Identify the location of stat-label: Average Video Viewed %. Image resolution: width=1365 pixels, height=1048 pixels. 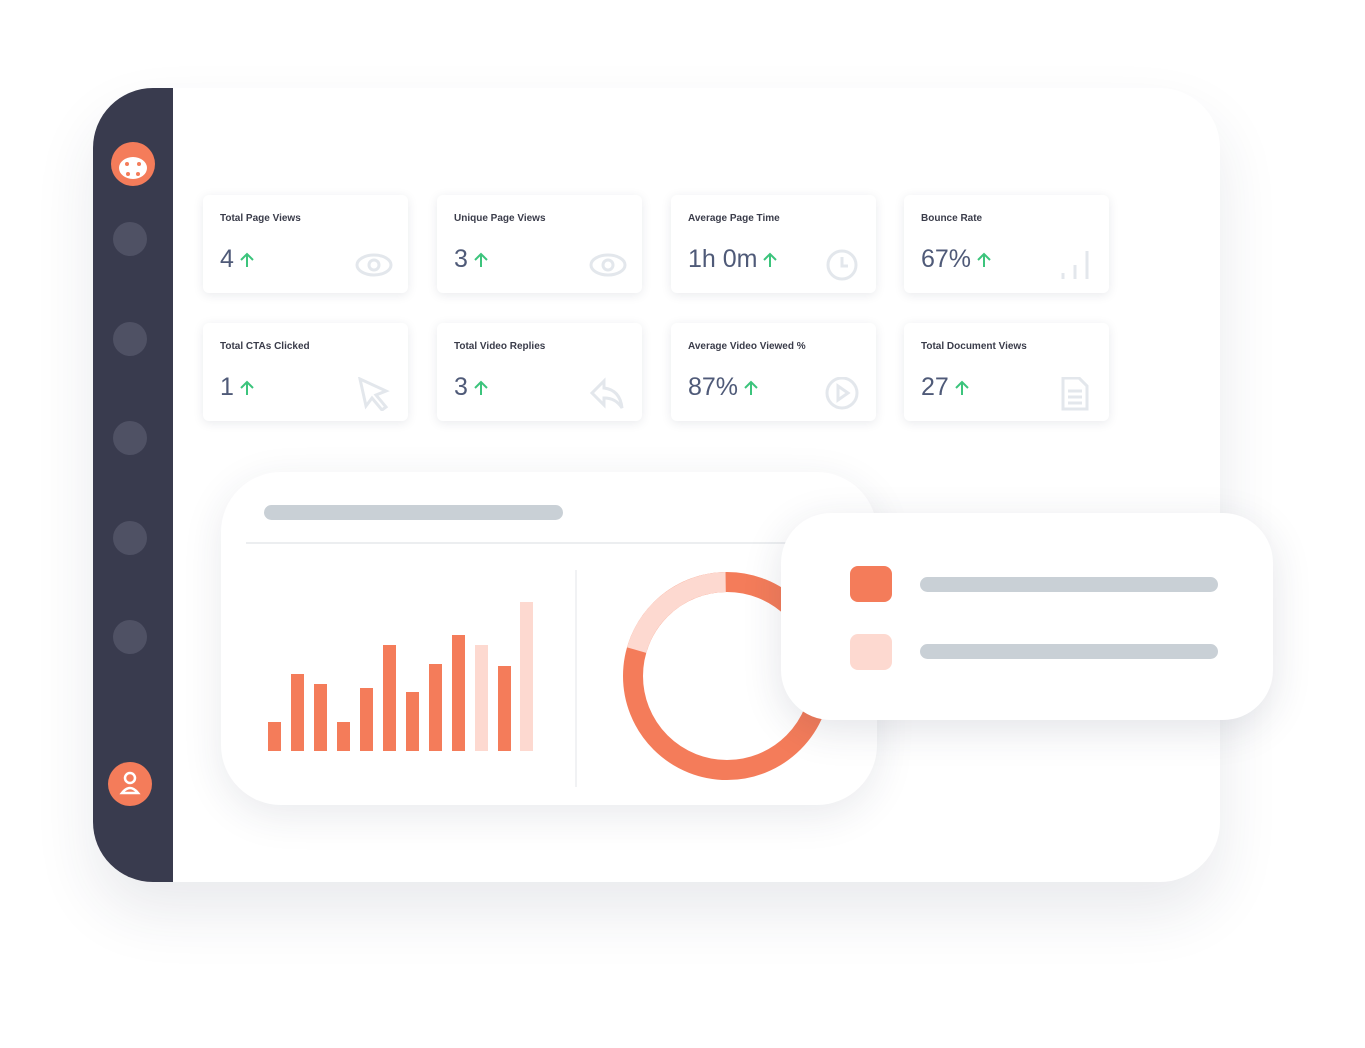
(747, 346).